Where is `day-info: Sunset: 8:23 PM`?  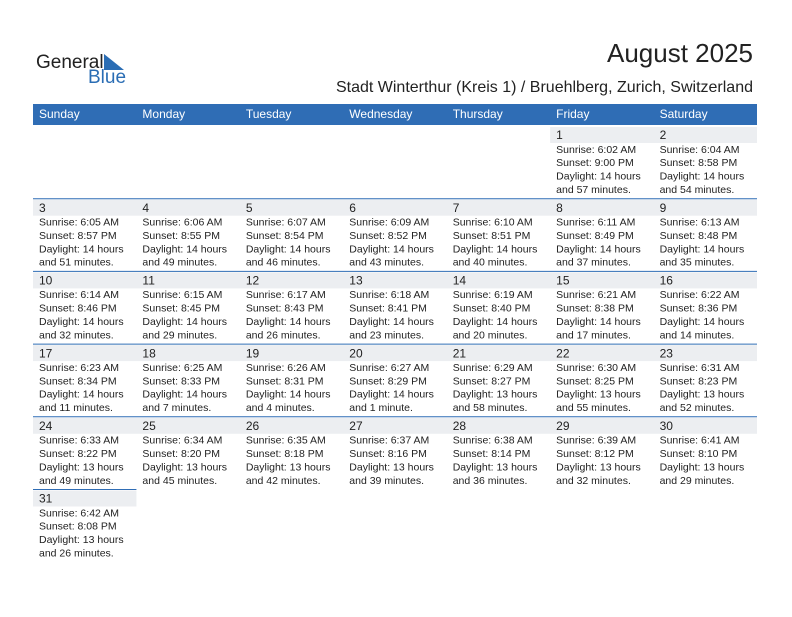
day-info: Sunset: 8:23 PM is located at coordinates (699, 381).